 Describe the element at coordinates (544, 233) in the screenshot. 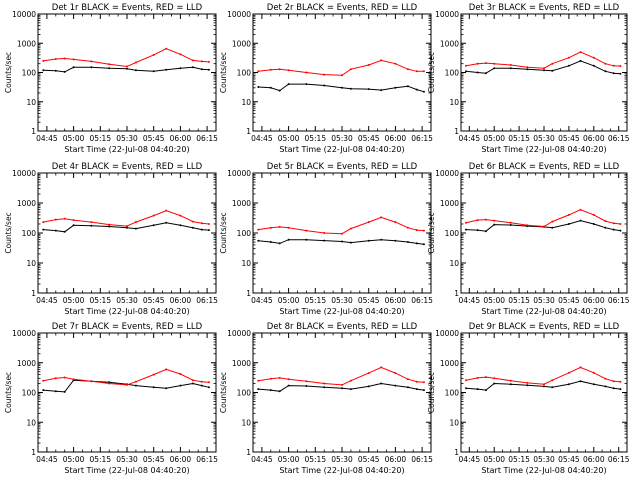

I see `plot-frame` at that location.